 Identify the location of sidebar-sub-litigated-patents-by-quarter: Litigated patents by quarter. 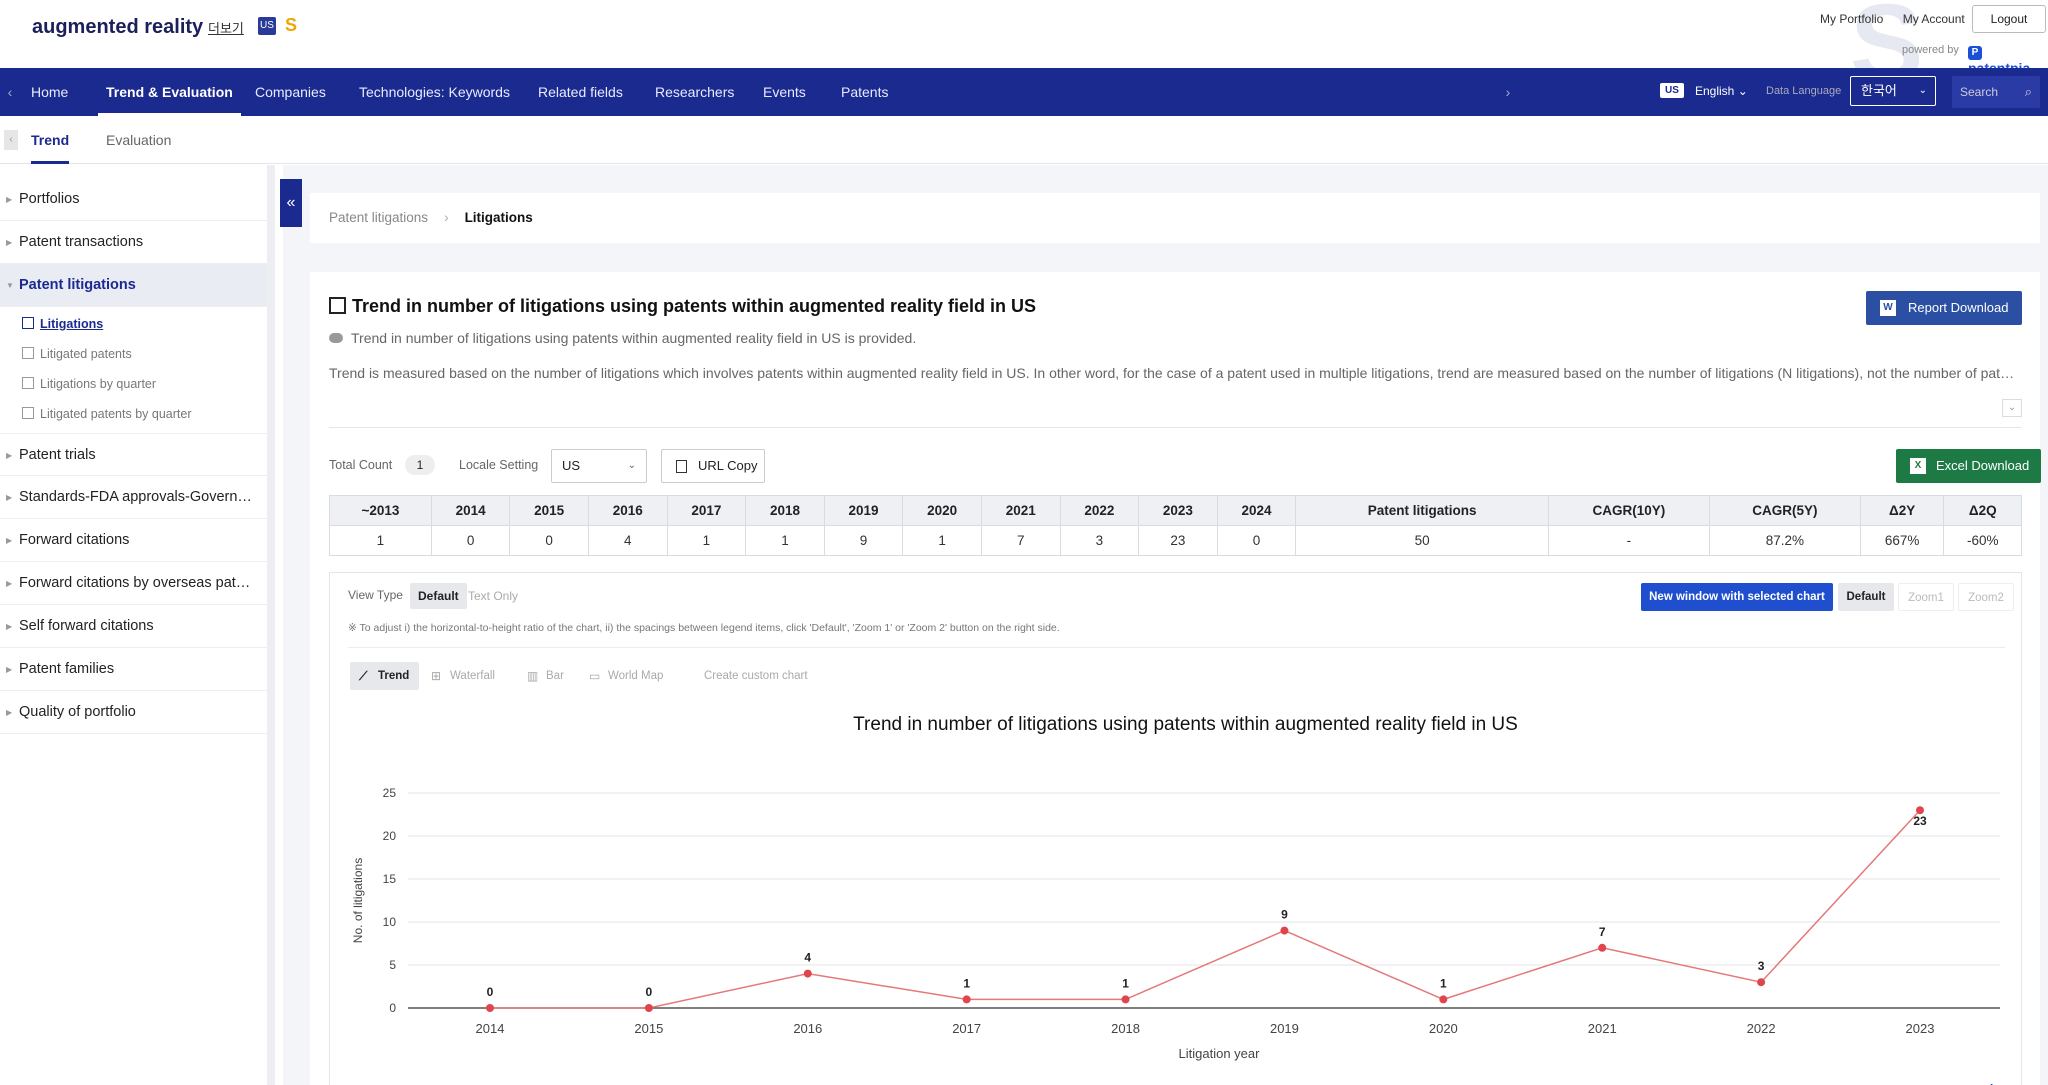
(107, 414).